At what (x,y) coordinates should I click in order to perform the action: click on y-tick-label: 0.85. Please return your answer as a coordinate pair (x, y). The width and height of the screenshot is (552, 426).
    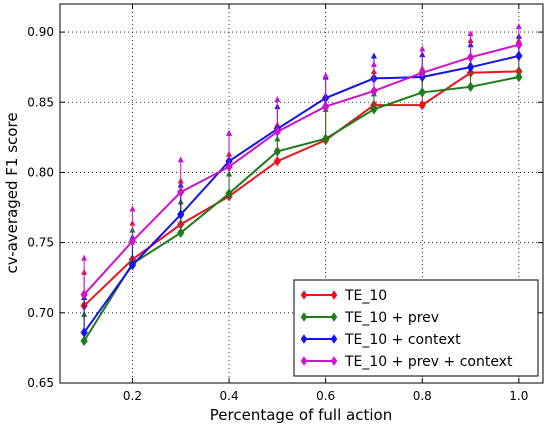
    Looking at the image, I should click on (40, 102).